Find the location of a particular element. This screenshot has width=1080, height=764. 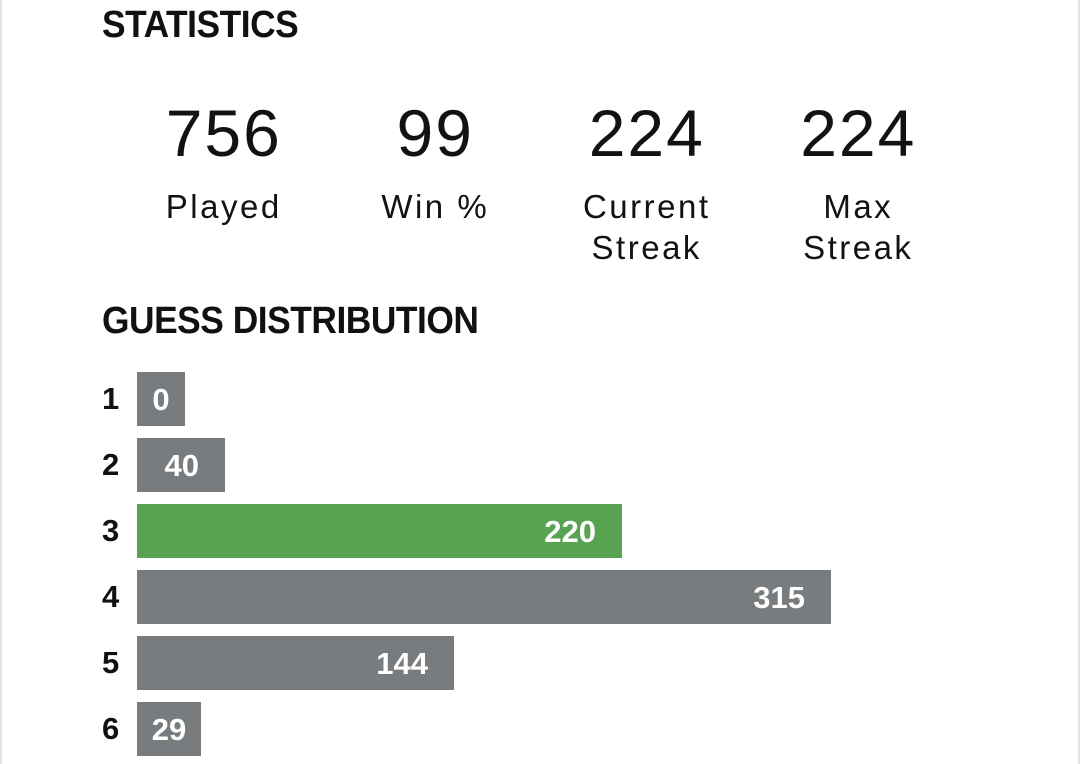

guess-bar: 315 is located at coordinates (484, 597).